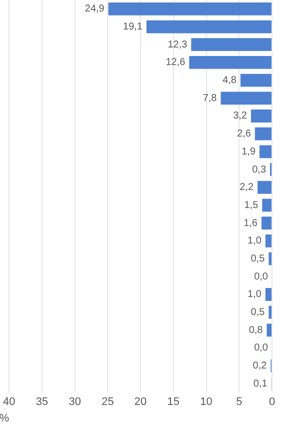 Image resolution: width=282 pixels, height=432 pixels. I want to click on data-label: 0,2, so click(260, 366).